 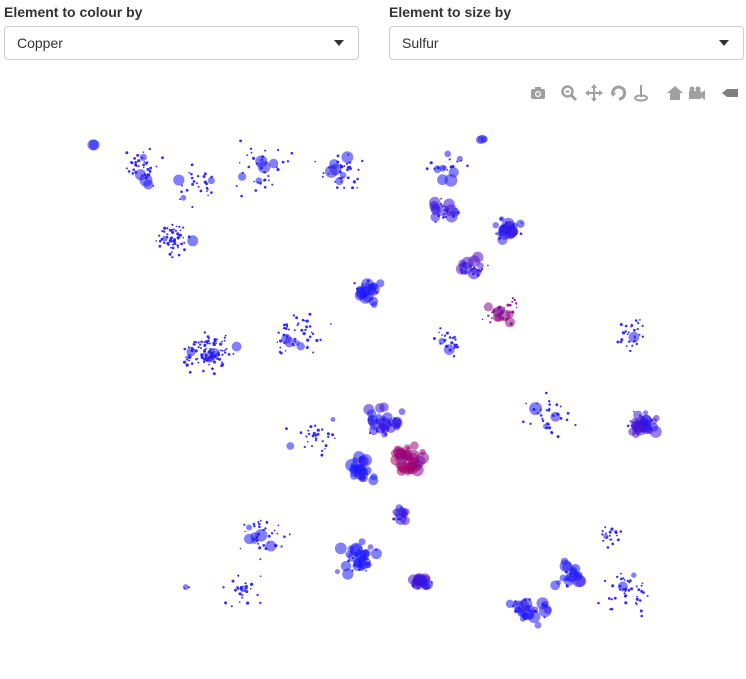 I want to click on default-camera-icon, so click(x=697, y=93).